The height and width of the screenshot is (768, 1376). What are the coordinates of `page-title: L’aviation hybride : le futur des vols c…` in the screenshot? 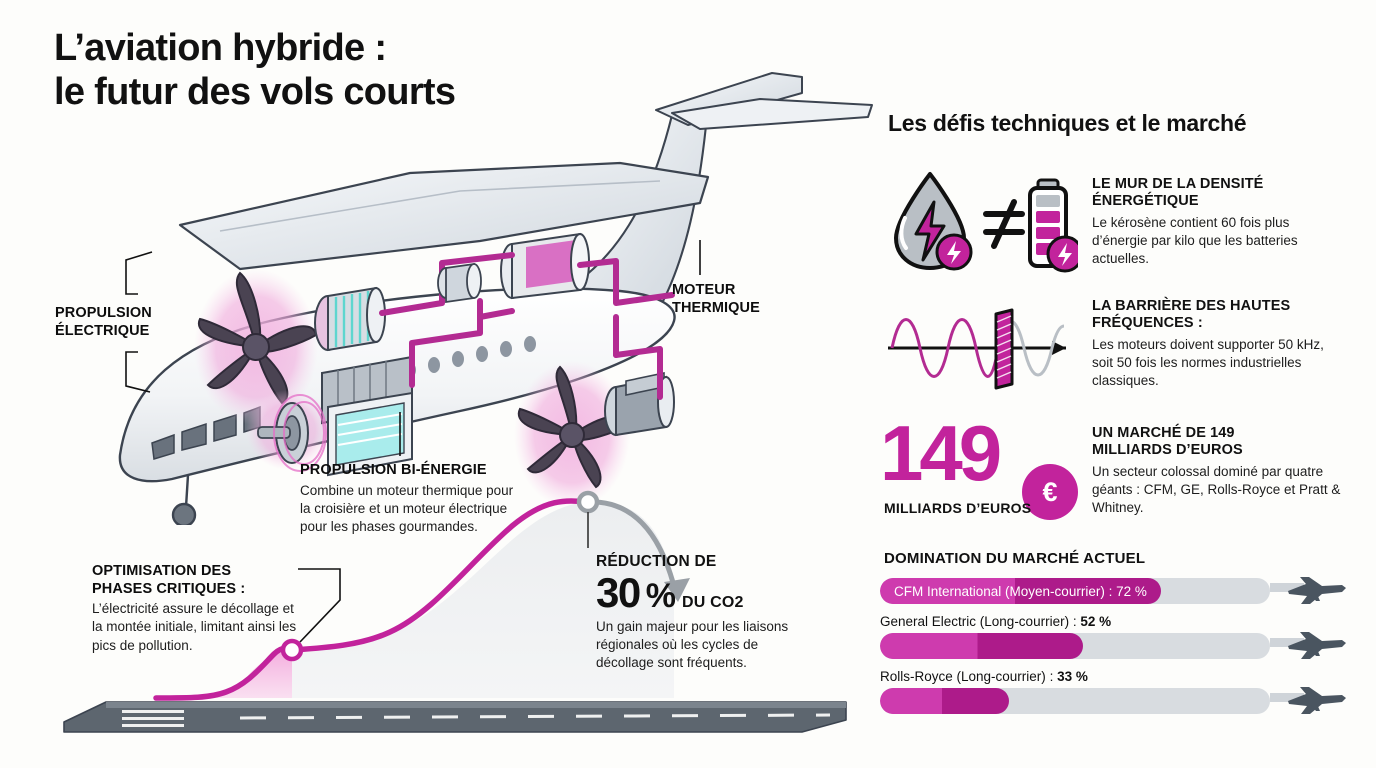 It's located at (255, 70).